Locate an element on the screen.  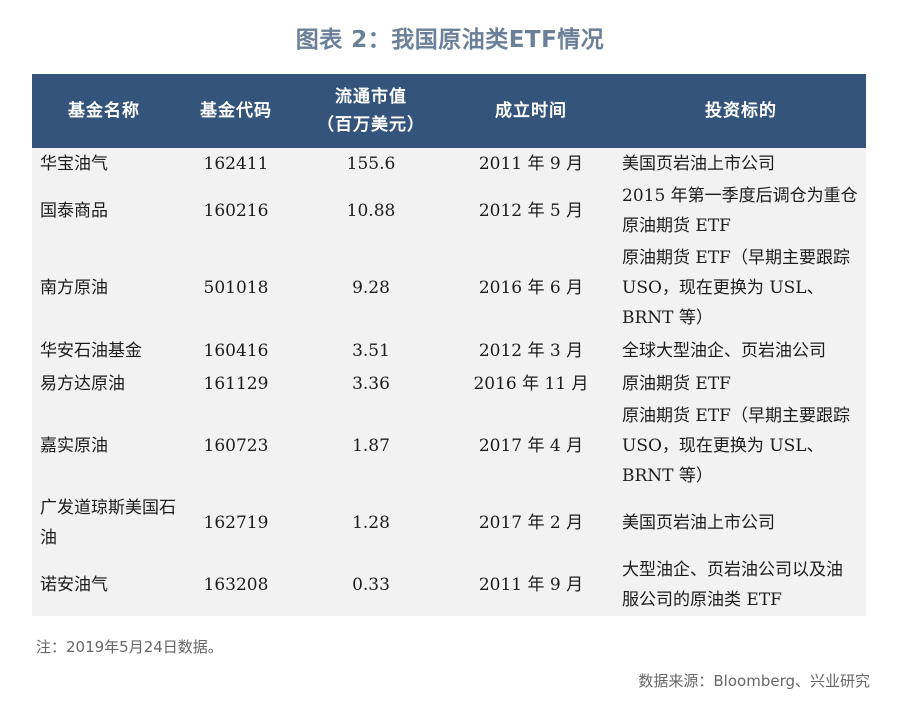
cell-market-cap: 155.6 is located at coordinates (371, 164).